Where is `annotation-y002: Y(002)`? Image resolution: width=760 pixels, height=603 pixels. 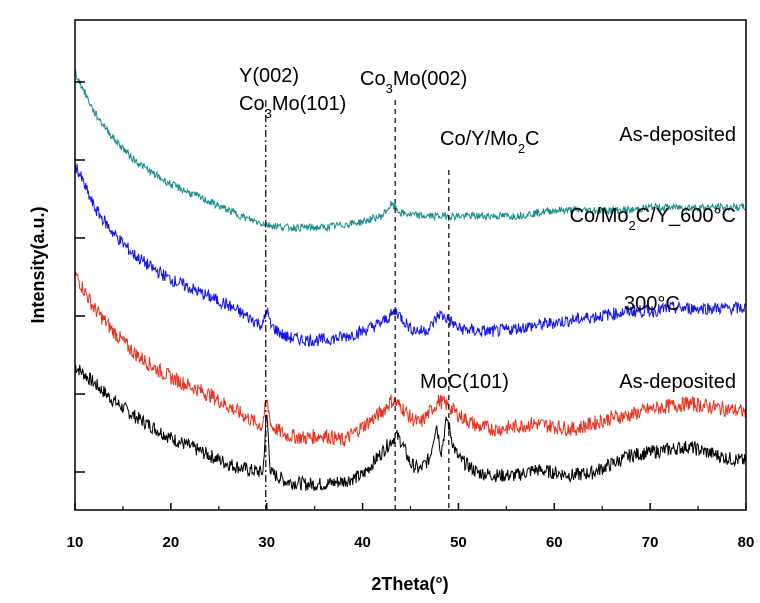 annotation-y002: Y(002) is located at coordinates (269, 76).